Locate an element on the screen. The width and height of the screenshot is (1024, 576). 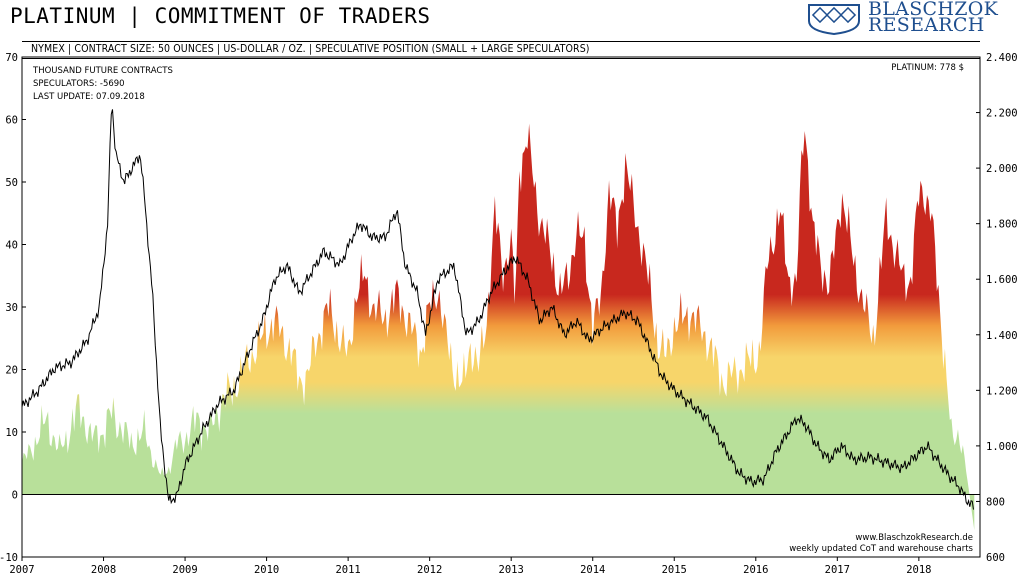
x-tick-label-7: 2014 is located at coordinates (592, 570).